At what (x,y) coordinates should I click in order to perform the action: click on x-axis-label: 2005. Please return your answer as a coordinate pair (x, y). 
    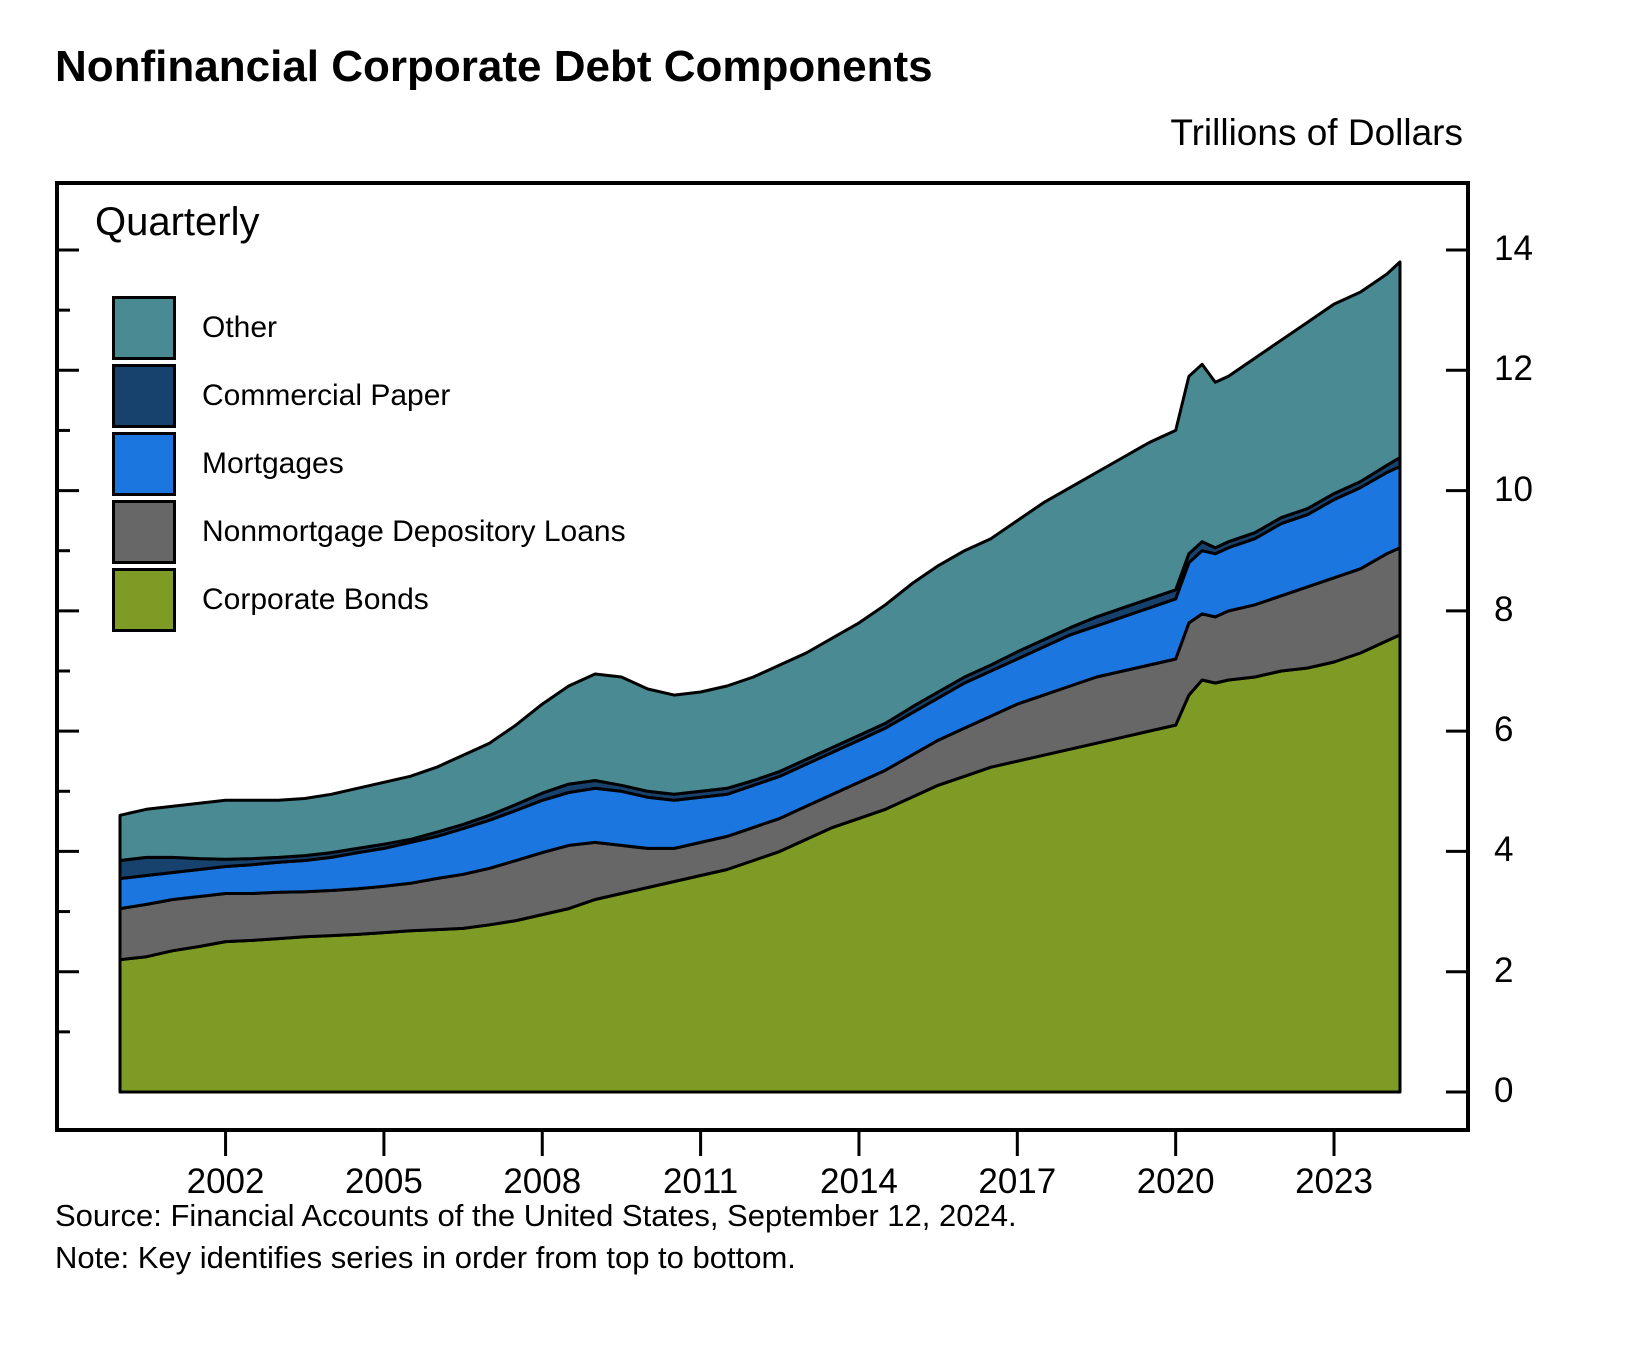
    Looking at the image, I should click on (383, 1181).